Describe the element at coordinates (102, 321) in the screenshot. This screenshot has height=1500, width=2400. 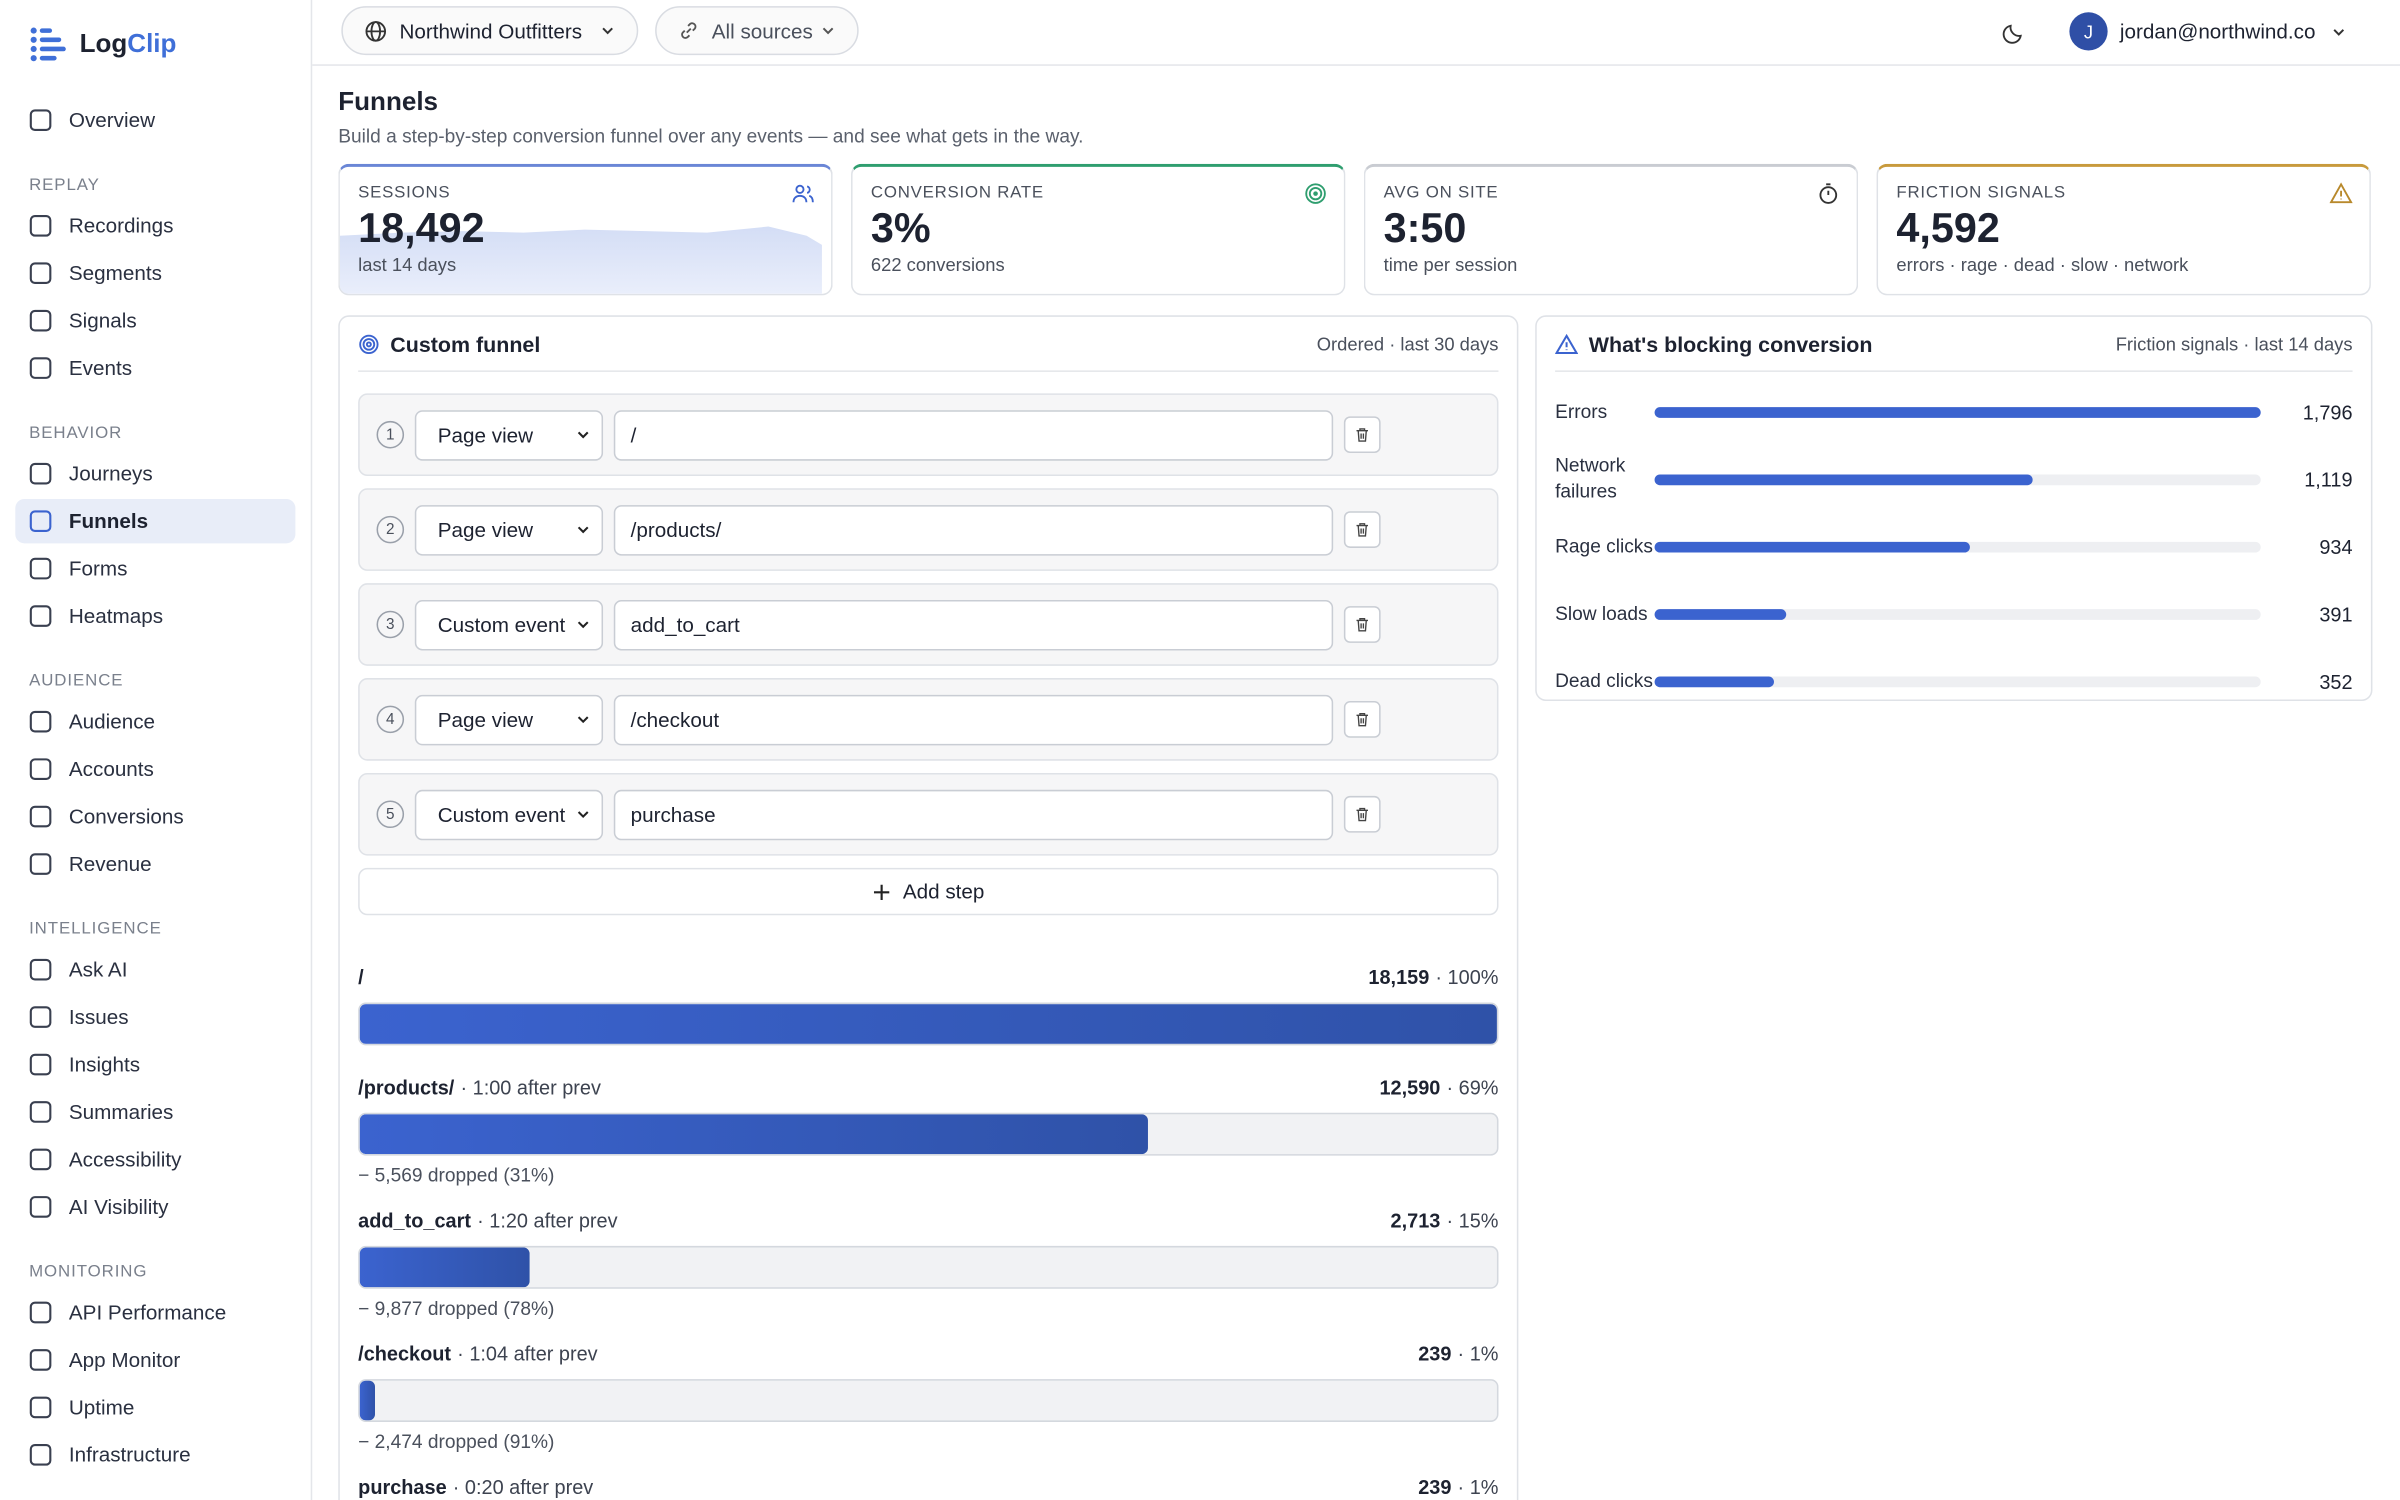
I see `nav-label: Signals` at that location.